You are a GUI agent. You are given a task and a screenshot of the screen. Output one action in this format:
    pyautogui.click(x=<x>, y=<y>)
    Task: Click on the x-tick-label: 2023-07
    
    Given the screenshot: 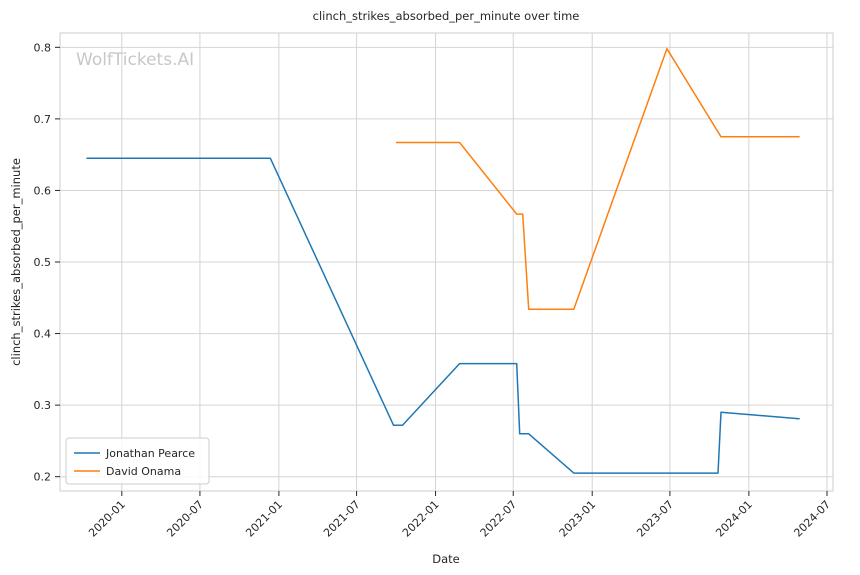 What is the action you would take?
    pyautogui.click(x=655, y=519)
    